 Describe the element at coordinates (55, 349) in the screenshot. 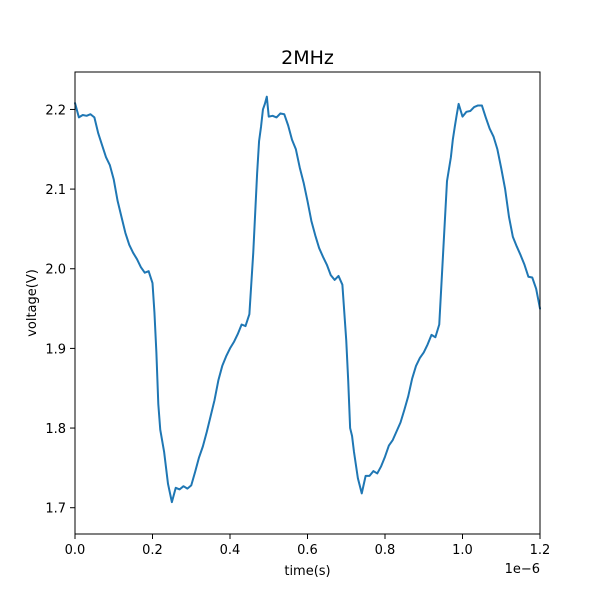

I see `y-tick-label: 1.9` at that location.